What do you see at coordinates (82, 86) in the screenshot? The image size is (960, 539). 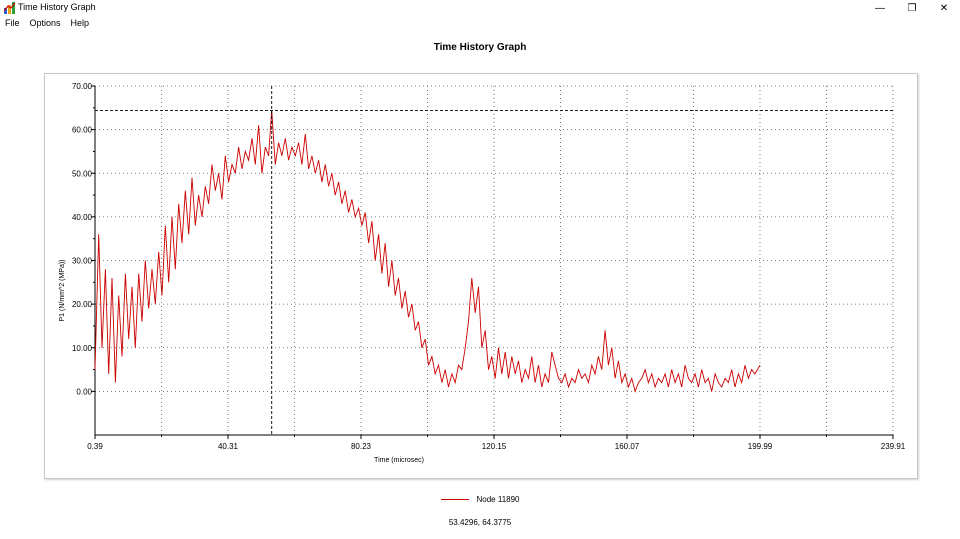 I see `y-tick-label: 70.00` at bounding box center [82, 86].